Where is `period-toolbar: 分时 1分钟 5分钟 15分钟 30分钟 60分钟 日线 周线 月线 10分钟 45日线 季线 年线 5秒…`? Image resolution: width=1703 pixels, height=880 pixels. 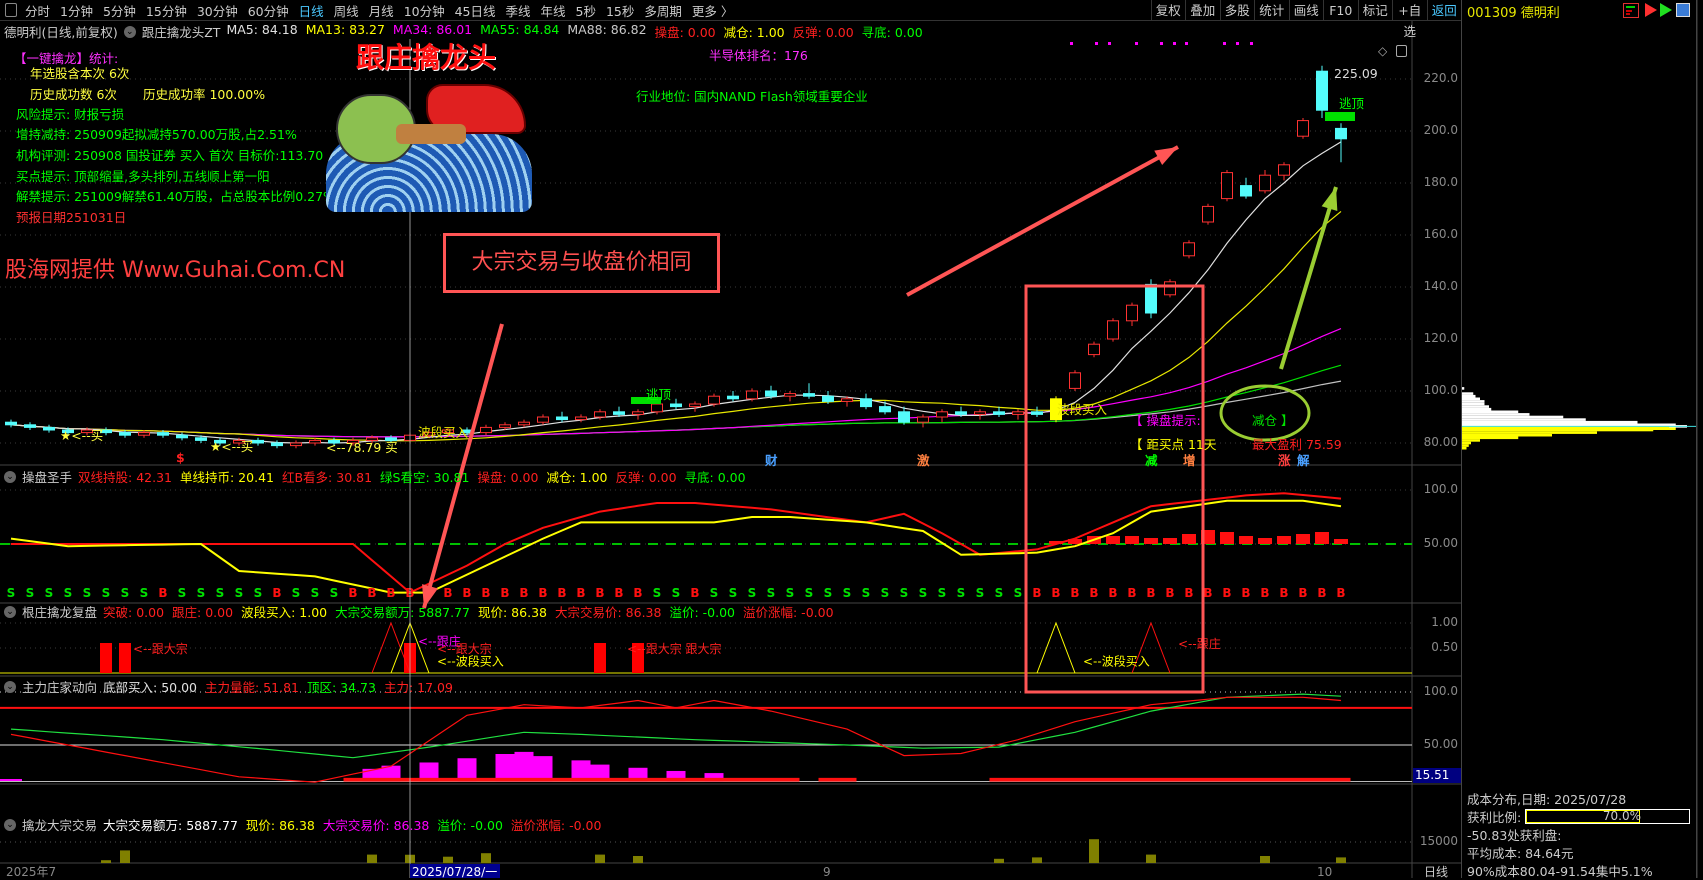 period-toolbar: 分时 1分钟 5分钟 15分钟 30分钟 60分钟 日线 周线 月线 10分钟 45日线 季线 年线 5秒… is located at coordinates (731, 19).